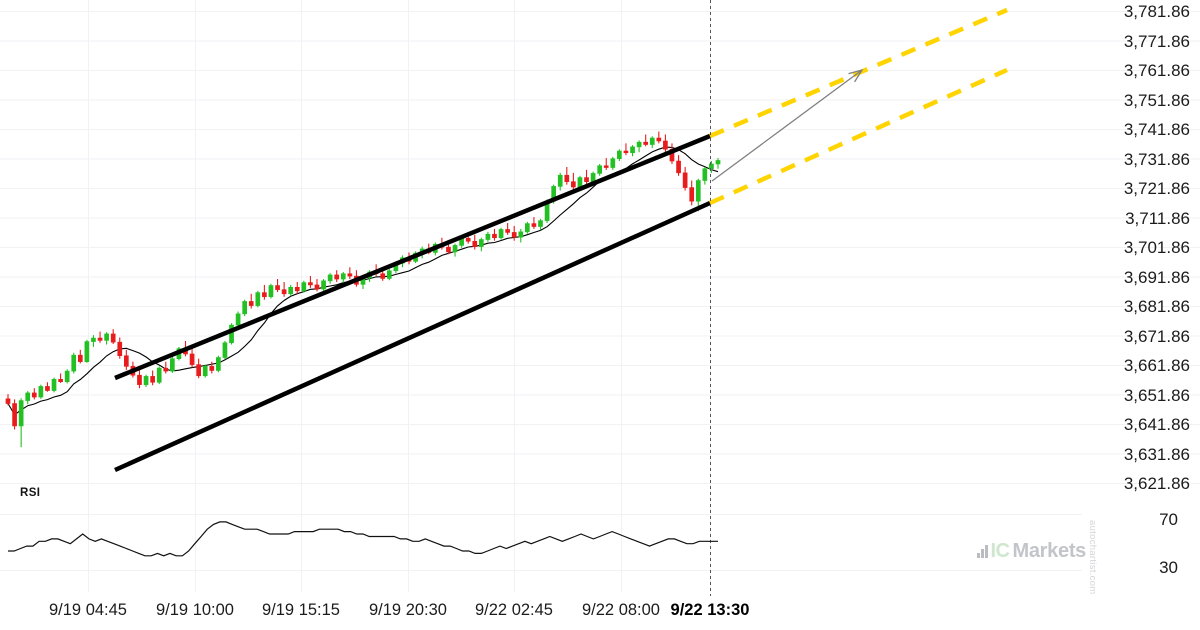 The image size is (1200, 630). Describe the element at coordinates (1156, 188) in the screenshot. I see `price-tick-label: 3,721.86` at that location.